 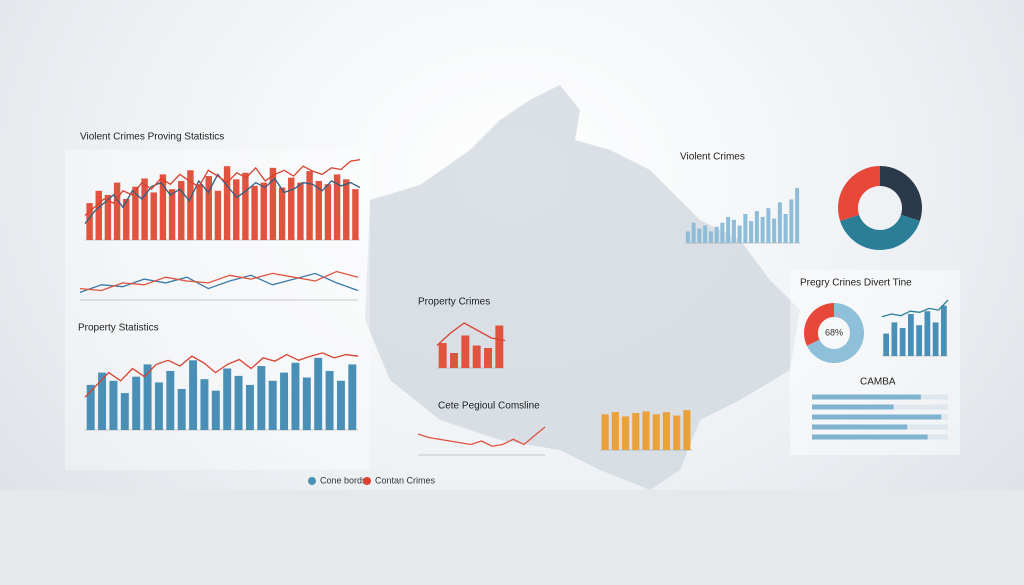 What do you see at coordinates (118, 328) in the screenshot?
I see `chart-title: Property Statistics` at bounding box center [118, 328].